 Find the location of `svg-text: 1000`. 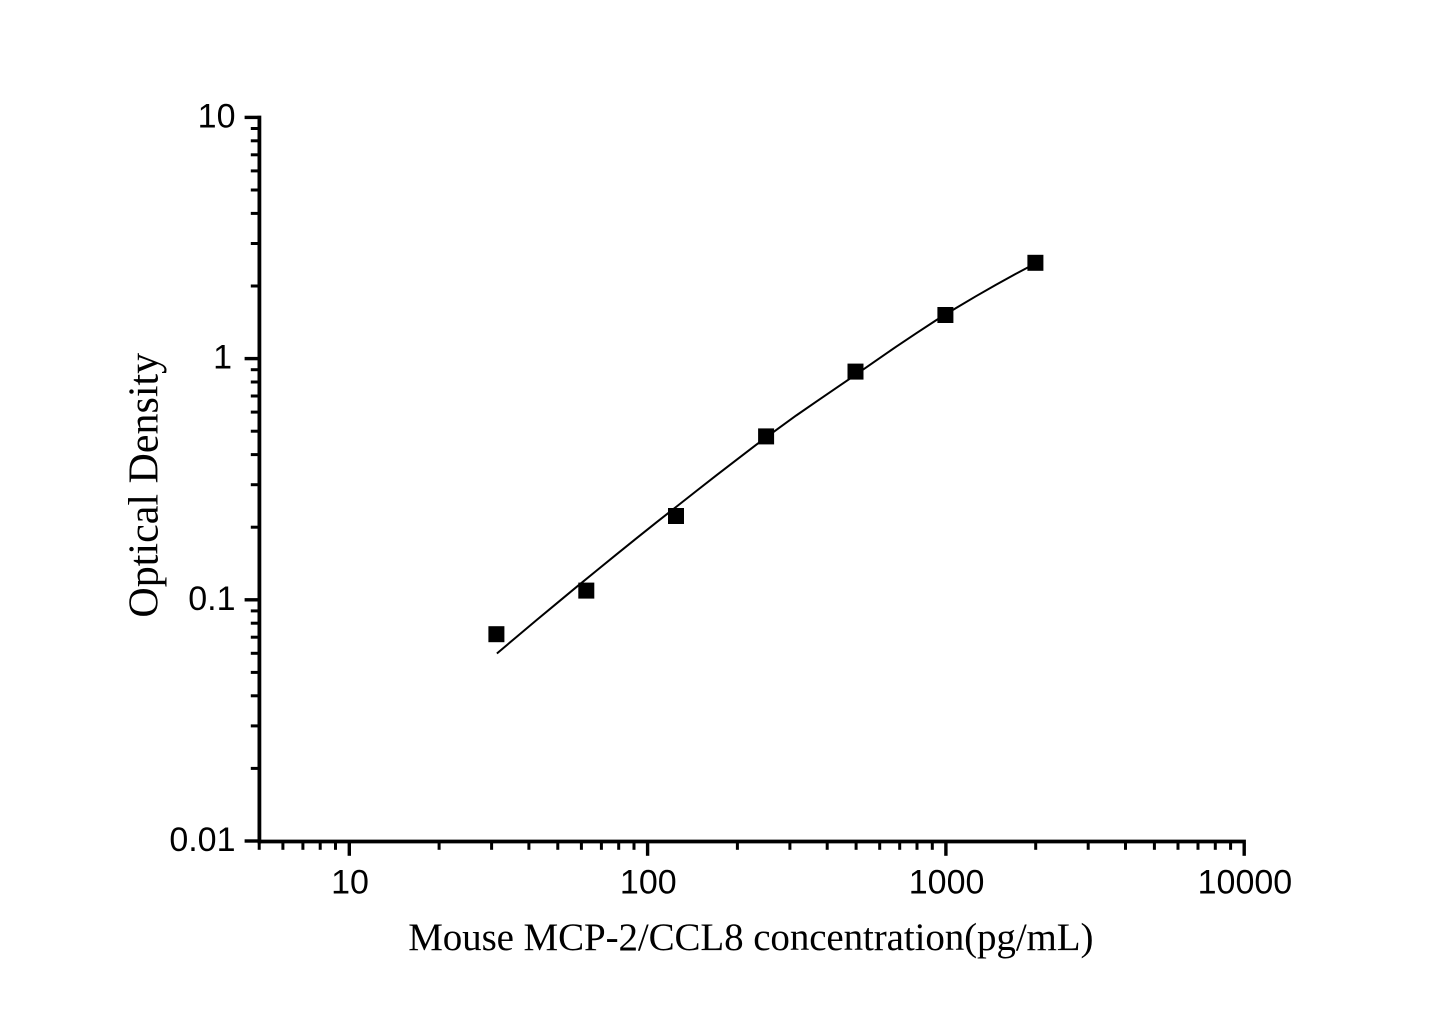

svg-text: 1000 is located at coordinates (947, 882).